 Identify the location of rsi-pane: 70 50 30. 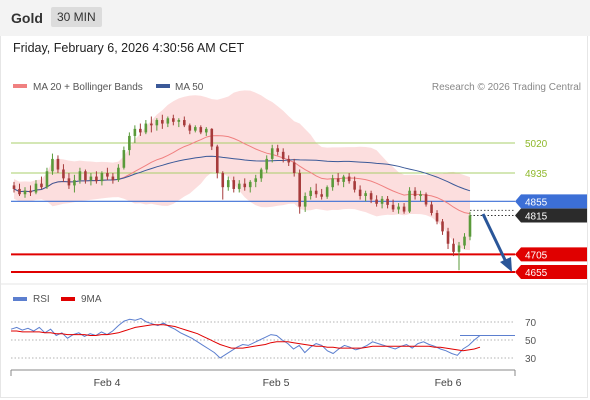
(273, 341).